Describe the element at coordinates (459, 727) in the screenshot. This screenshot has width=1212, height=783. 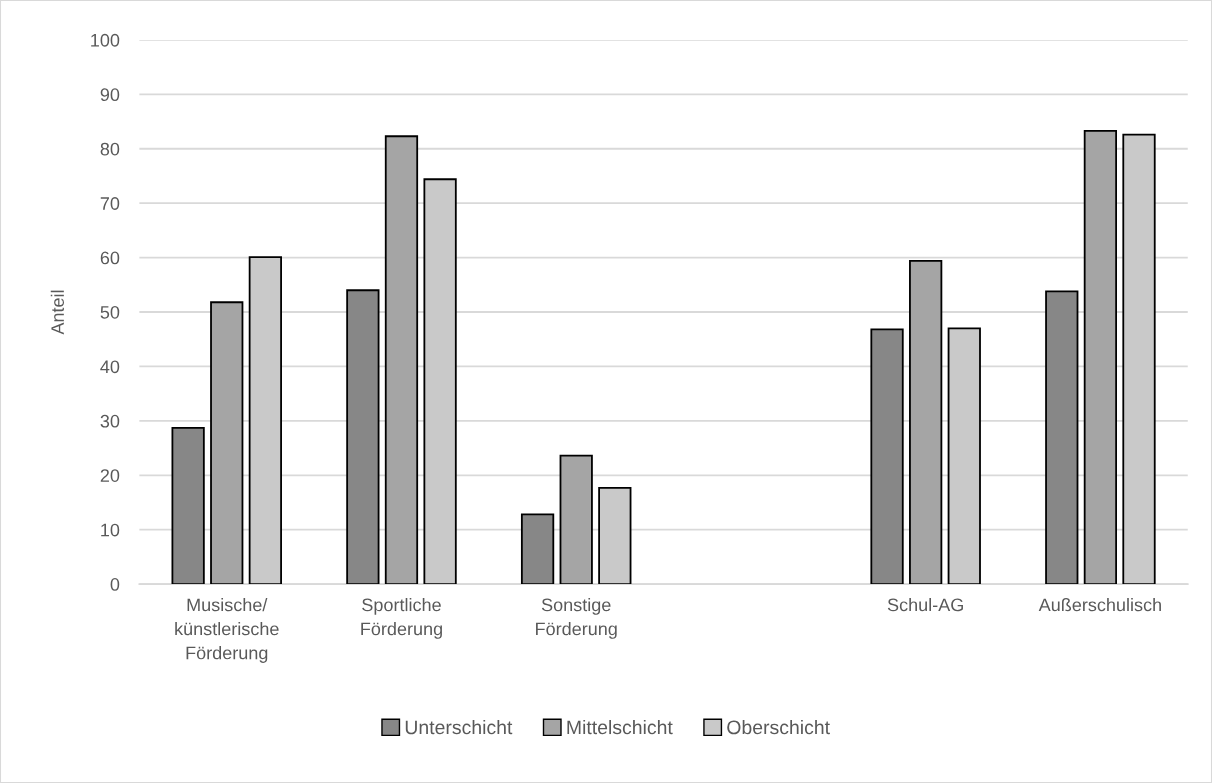
I see `legend-label: Unterschicht` at that location.